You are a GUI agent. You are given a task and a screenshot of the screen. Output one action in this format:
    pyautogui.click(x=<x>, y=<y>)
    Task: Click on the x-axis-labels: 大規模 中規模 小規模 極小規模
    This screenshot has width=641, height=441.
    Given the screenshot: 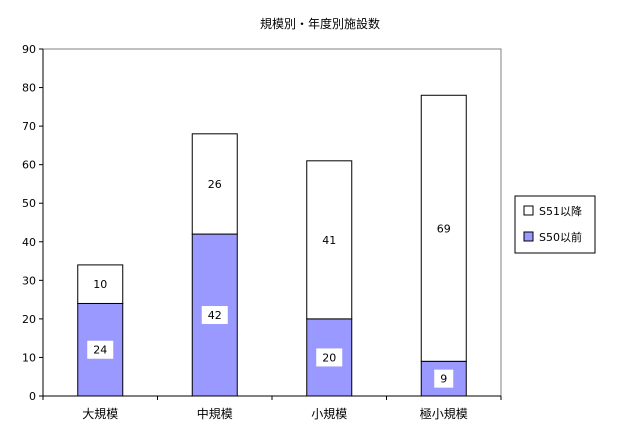 What is the action you would take?
    pyautogui.click(x=272, y=408)
    